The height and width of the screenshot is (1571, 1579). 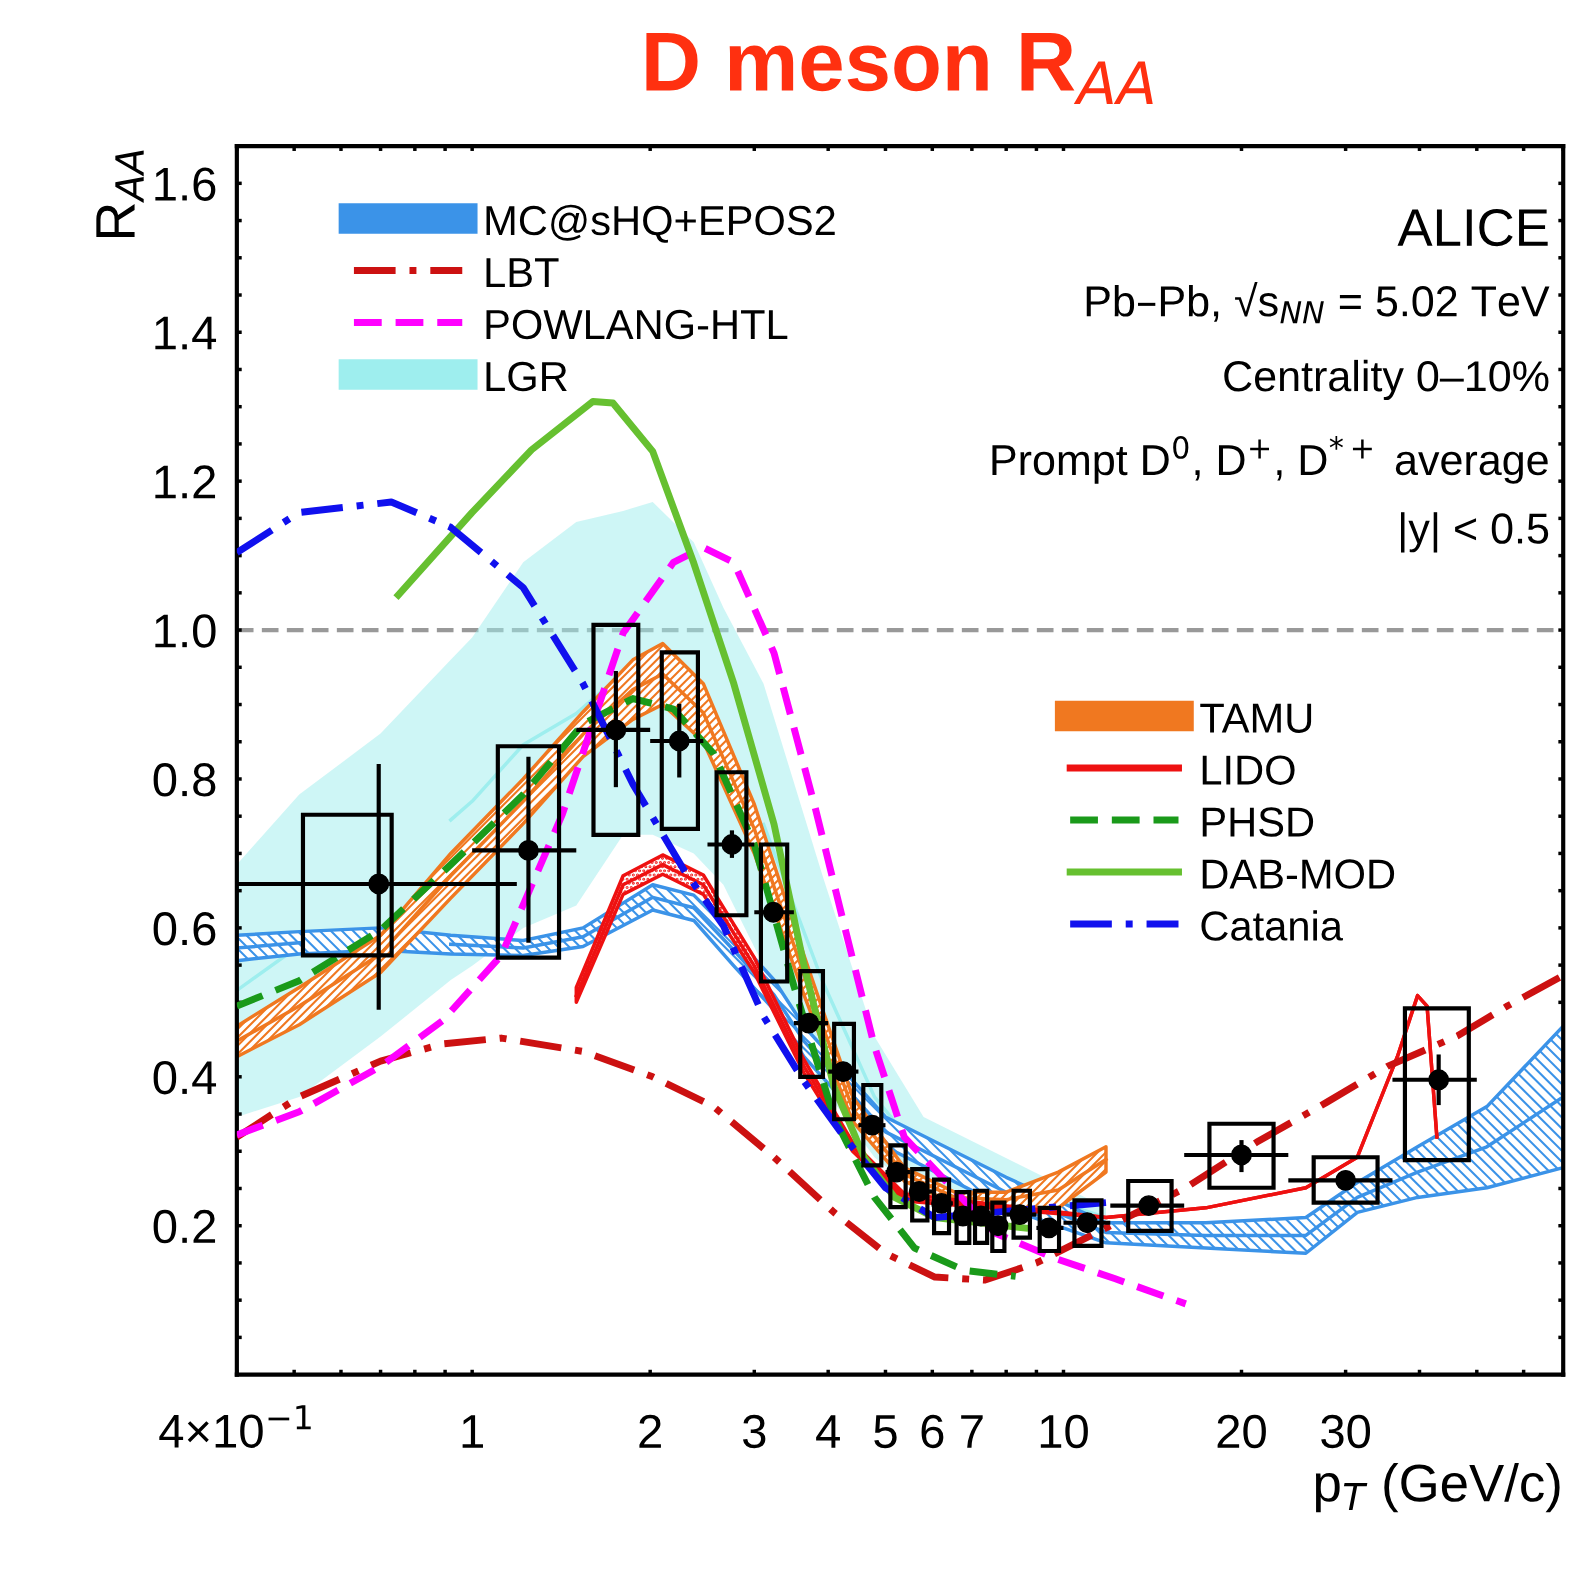 I want to click on legend-label: TAMU, so click(x=1256, y=718).